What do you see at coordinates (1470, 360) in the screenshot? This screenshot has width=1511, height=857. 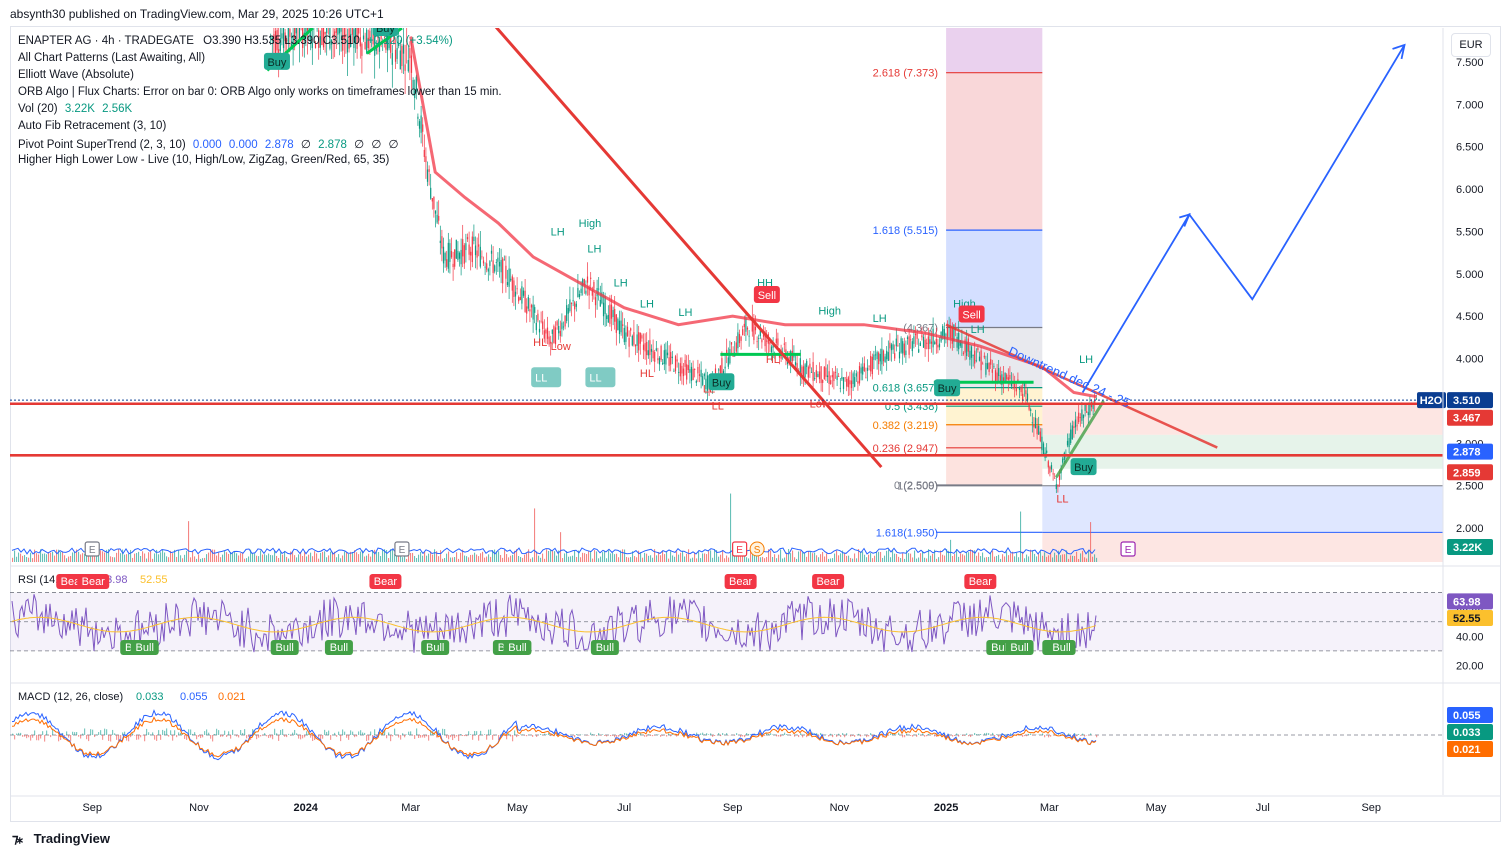 I see `y-tick-label: 4.000` at bounding box center [1470, 360].